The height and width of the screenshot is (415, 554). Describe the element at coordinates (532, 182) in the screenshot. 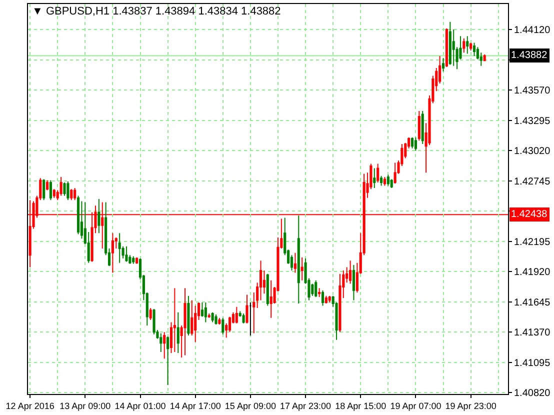

I see `y-tick-label: 1.42745` at that location.